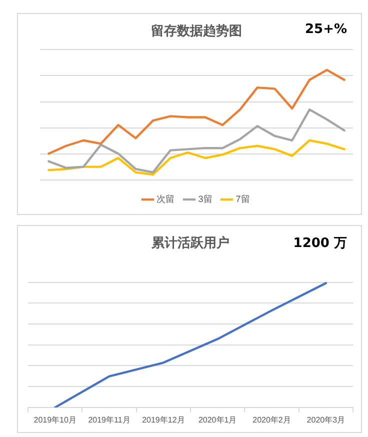 The width and height of the screenshot is (368, 437). What do you see at coordinates (271, 419) in the screenshot?
I see `x-tick-label: 2020年2月` at bounding box center [271, 419].